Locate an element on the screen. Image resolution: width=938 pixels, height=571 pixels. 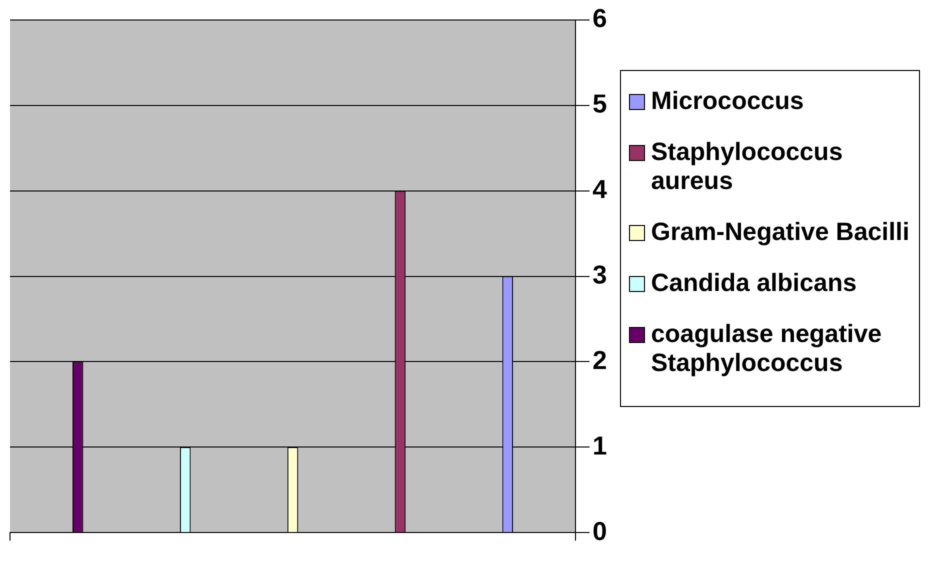
y-tick-label: 2 is located at coordinates (600, 359).